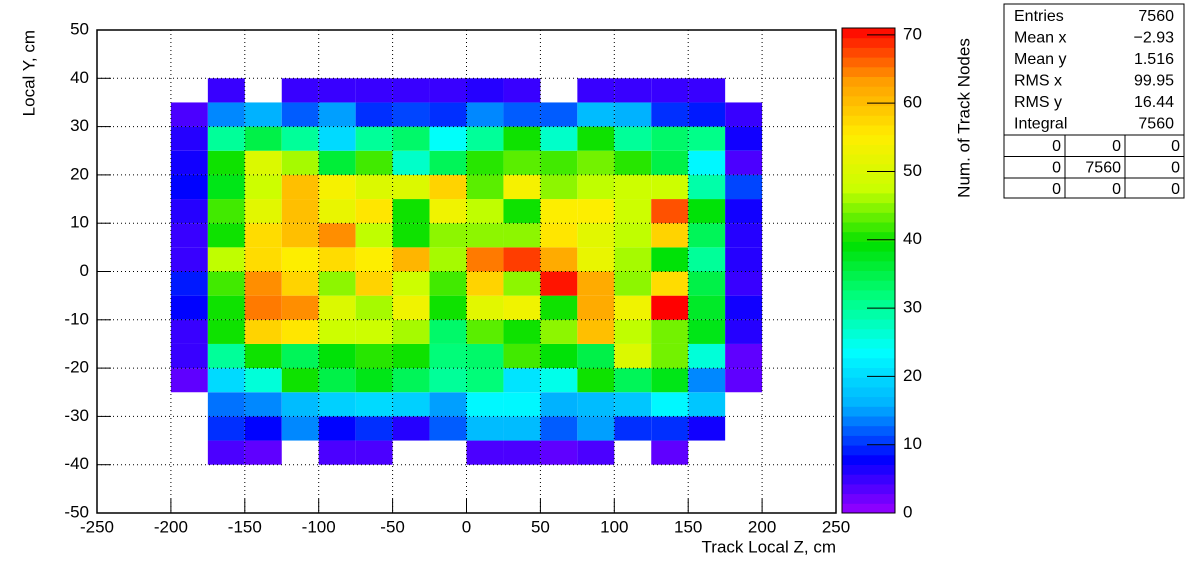 The height and width of the screenshot is (572, 1196). Describe the element at coordinates (1040, 38) in the screenshot. I see `stats-label: Mean x` at that location.